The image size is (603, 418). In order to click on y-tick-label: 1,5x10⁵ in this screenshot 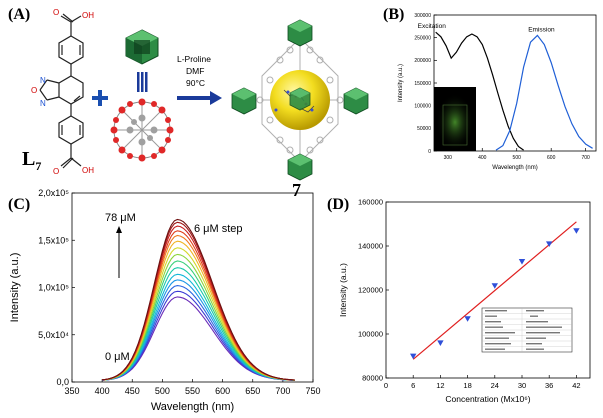, I will do `click(53, 240)`.